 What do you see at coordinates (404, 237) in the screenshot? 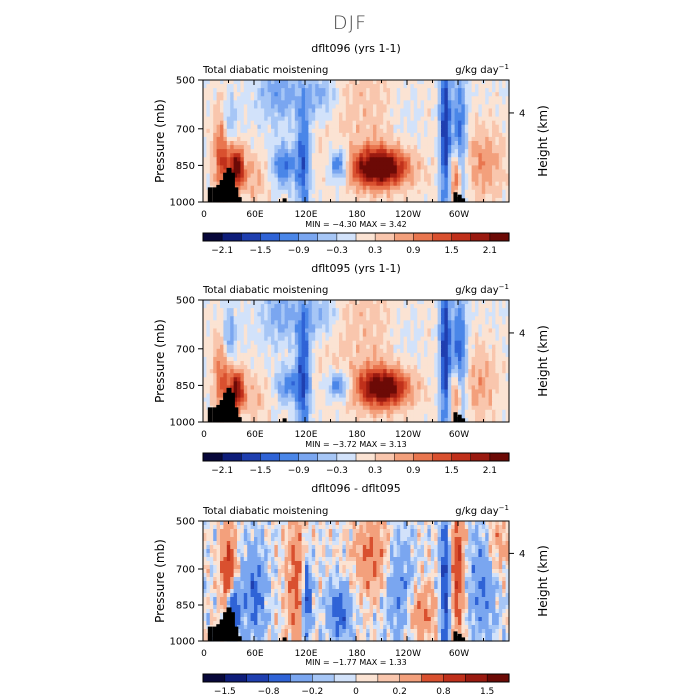
I see `colorbar-swatch` at bounding box center [404, 237].